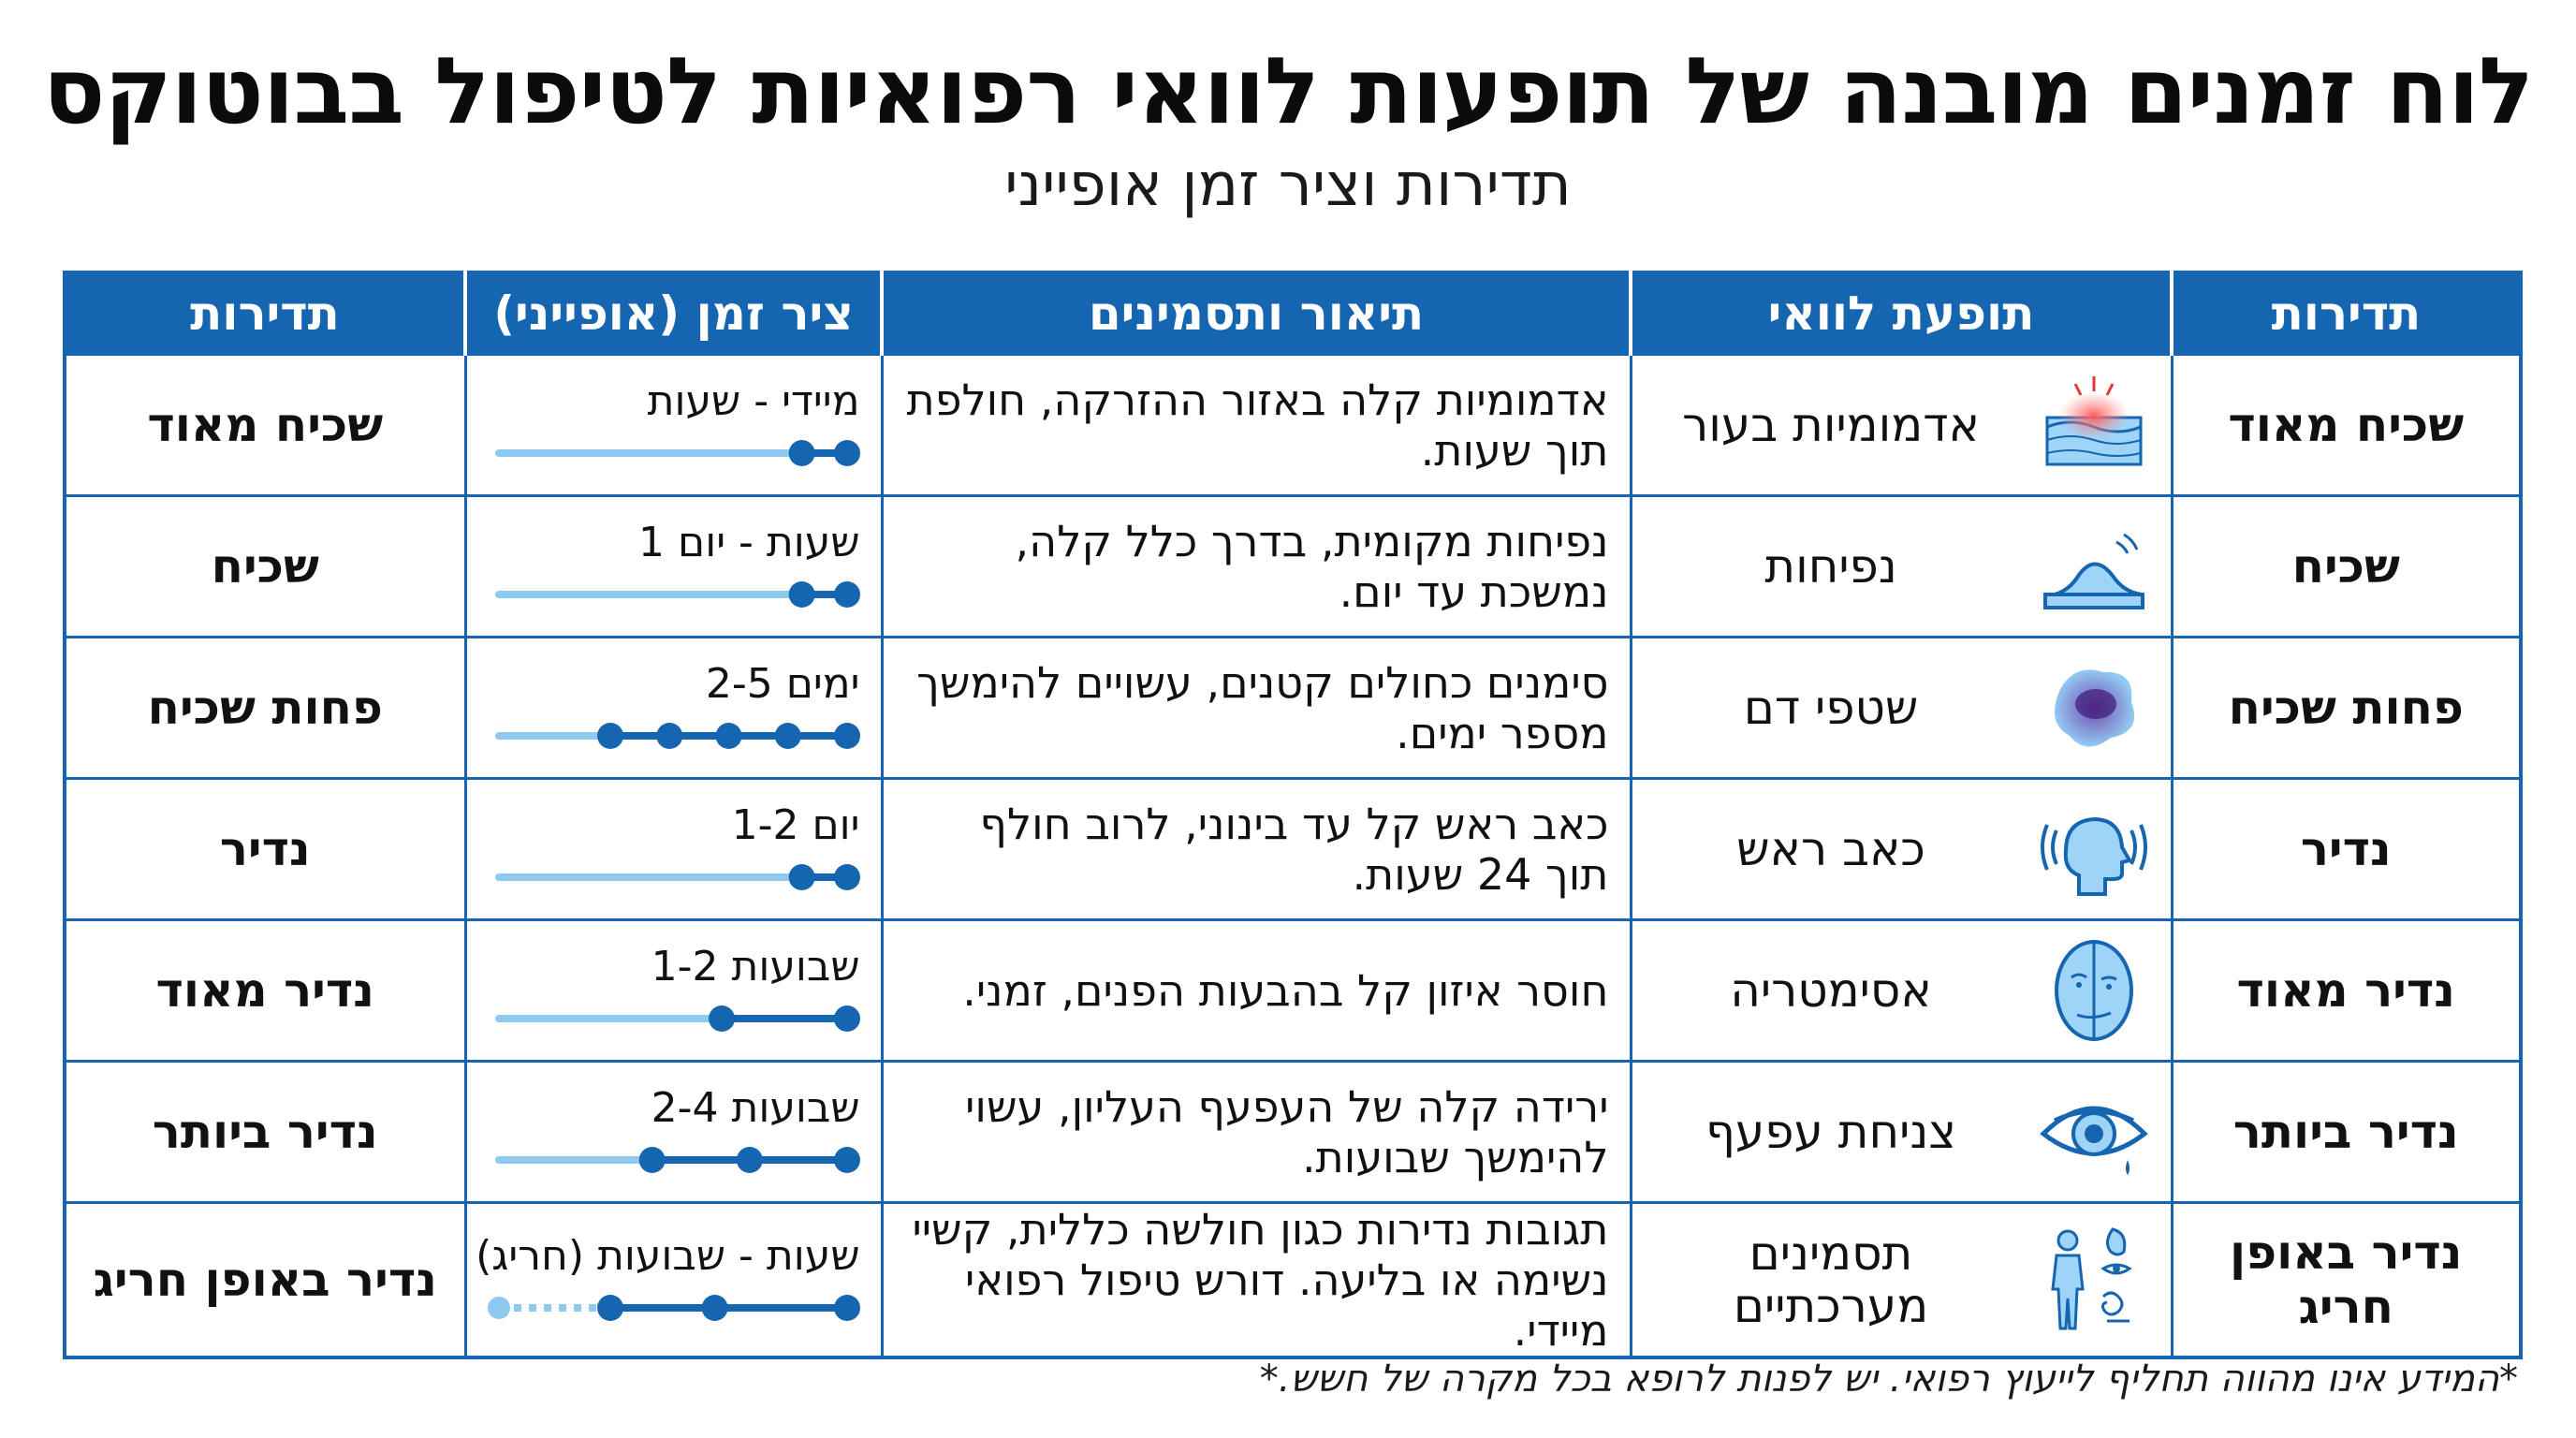 Image resolution: width=2576 pixels, height=1438 pixels. What do you see at coordinates (1831, 566) in the screenshot?
I see `side-effect-name: נפיחות` at bounding box center [1831, 566].